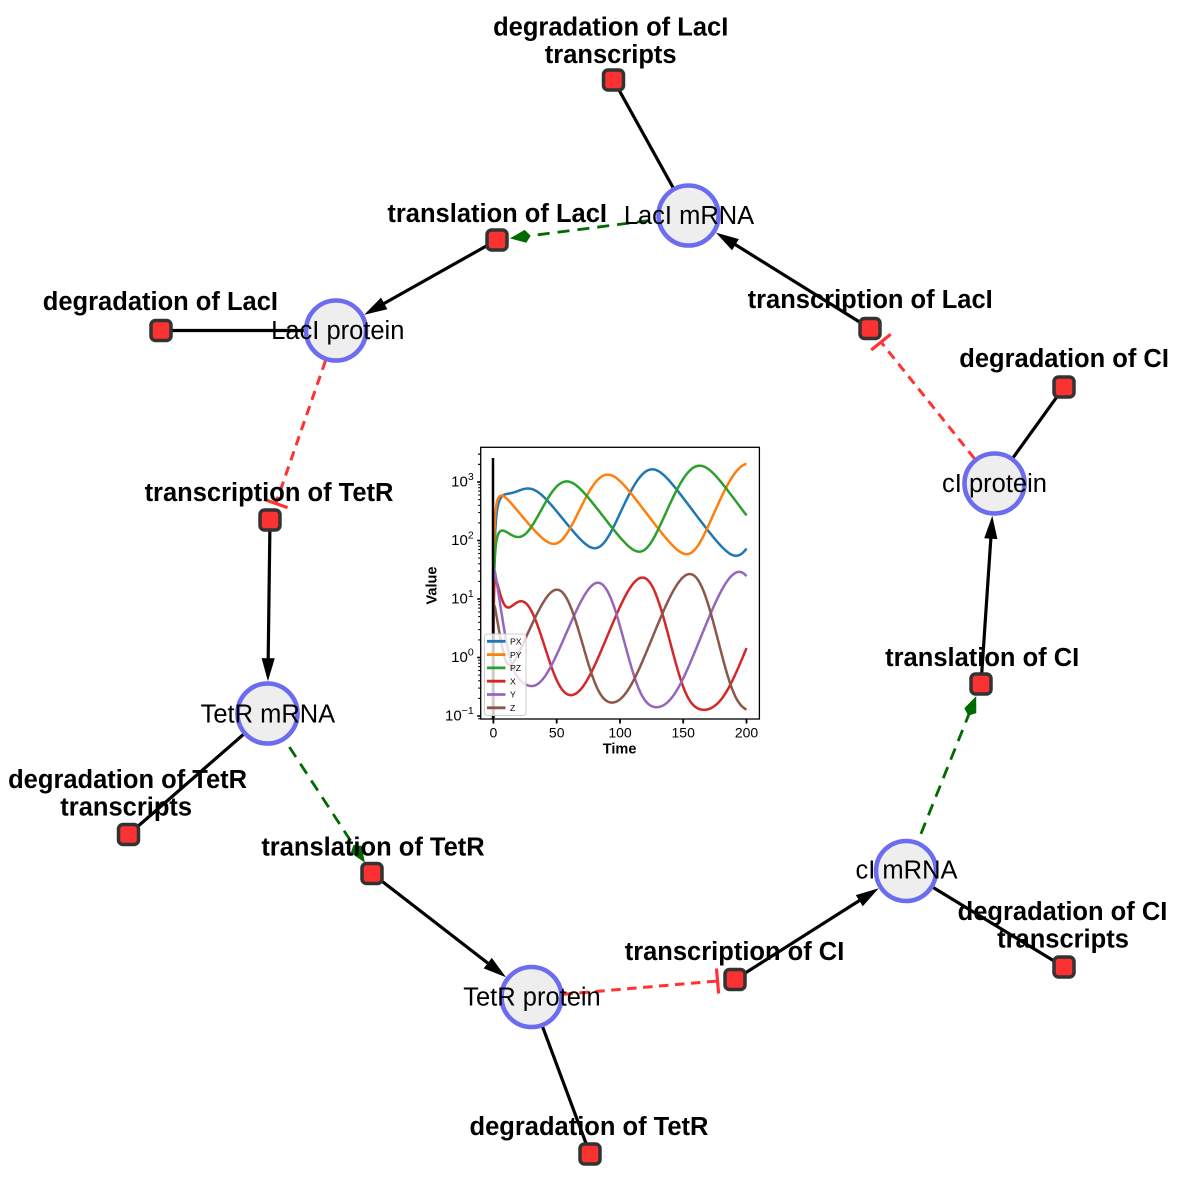  Describe the element at coordinates (513, 681) in the screenshot. I see `svg-text: X` at that location.